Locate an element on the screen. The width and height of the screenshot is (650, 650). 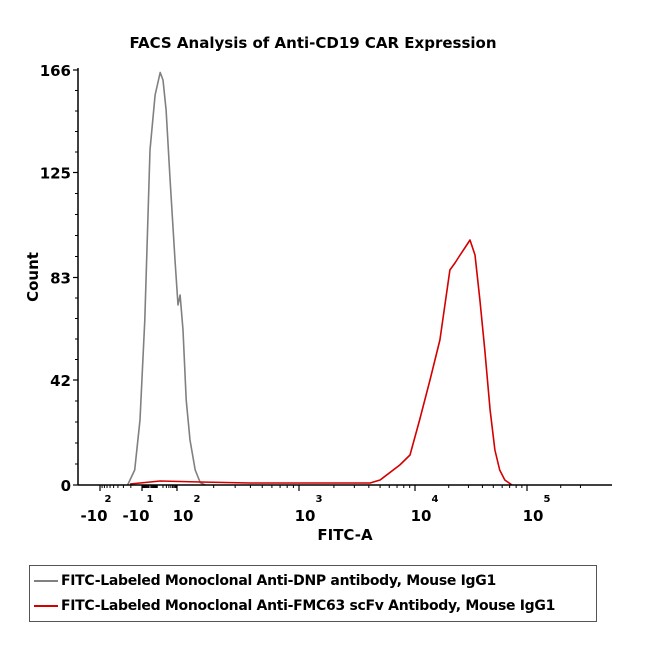
y-axis-label: Count is located at coordinates (33, 277).